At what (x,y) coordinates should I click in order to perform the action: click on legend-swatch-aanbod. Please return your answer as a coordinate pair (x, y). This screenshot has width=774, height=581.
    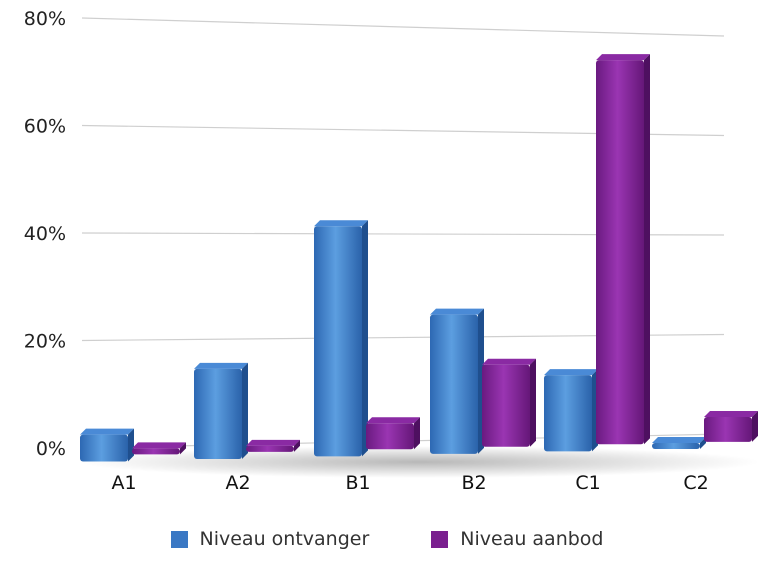
    Looking at the image, I should click on (440, 539).